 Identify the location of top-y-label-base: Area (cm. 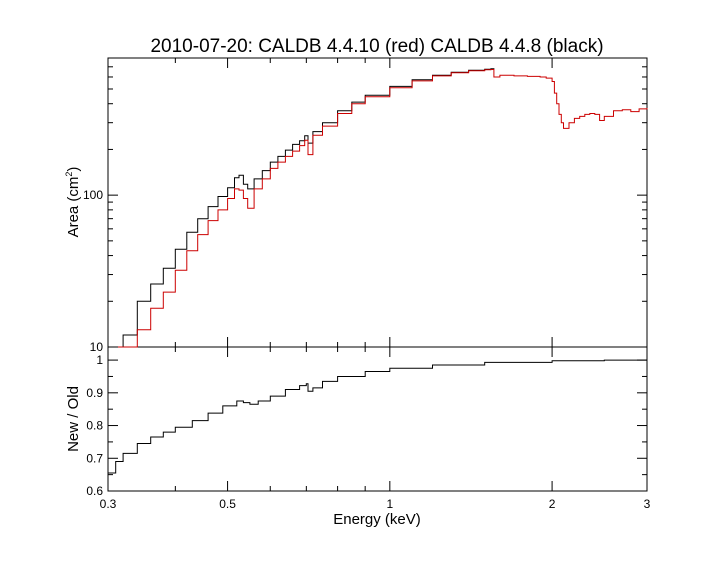
(73, 207).